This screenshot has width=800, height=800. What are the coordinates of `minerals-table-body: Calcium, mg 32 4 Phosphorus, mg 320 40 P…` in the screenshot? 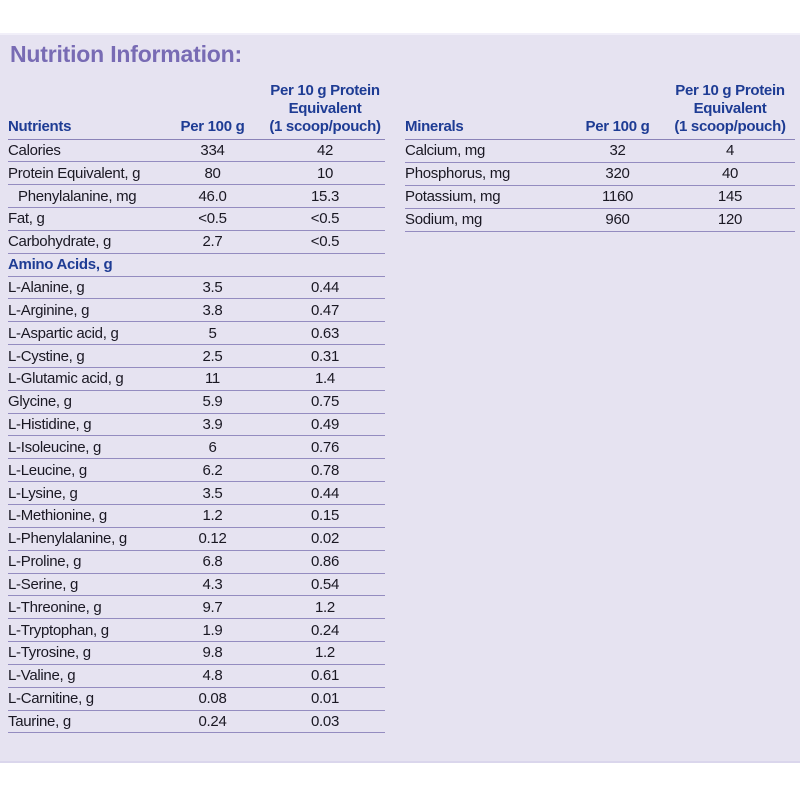 It's located at (600, 185).